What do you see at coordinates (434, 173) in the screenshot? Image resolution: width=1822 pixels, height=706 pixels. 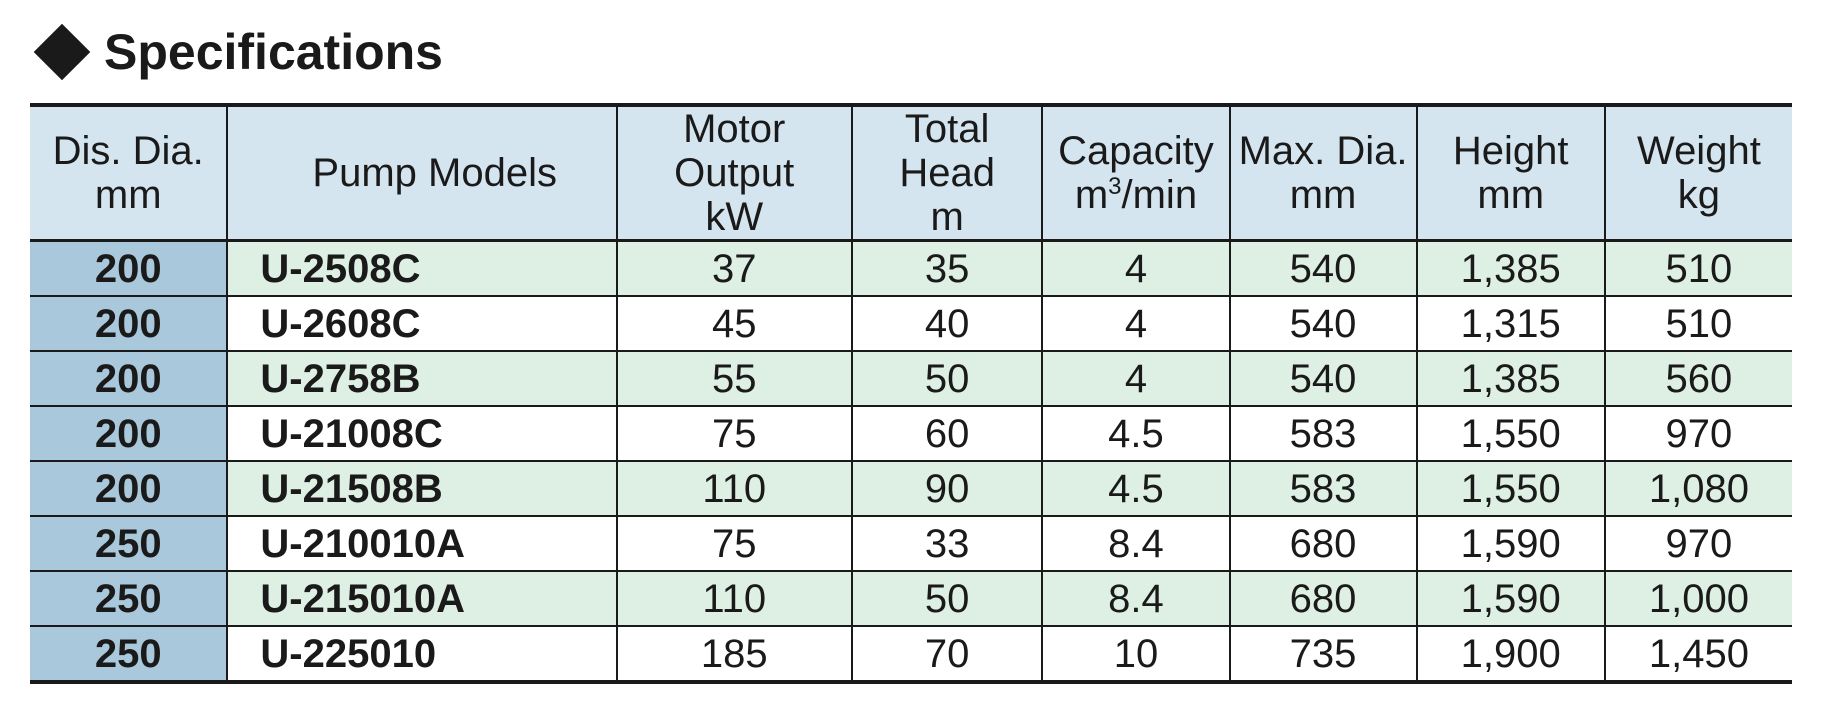 I see `header-label: Pump Models` at bounding box center [434, 173].